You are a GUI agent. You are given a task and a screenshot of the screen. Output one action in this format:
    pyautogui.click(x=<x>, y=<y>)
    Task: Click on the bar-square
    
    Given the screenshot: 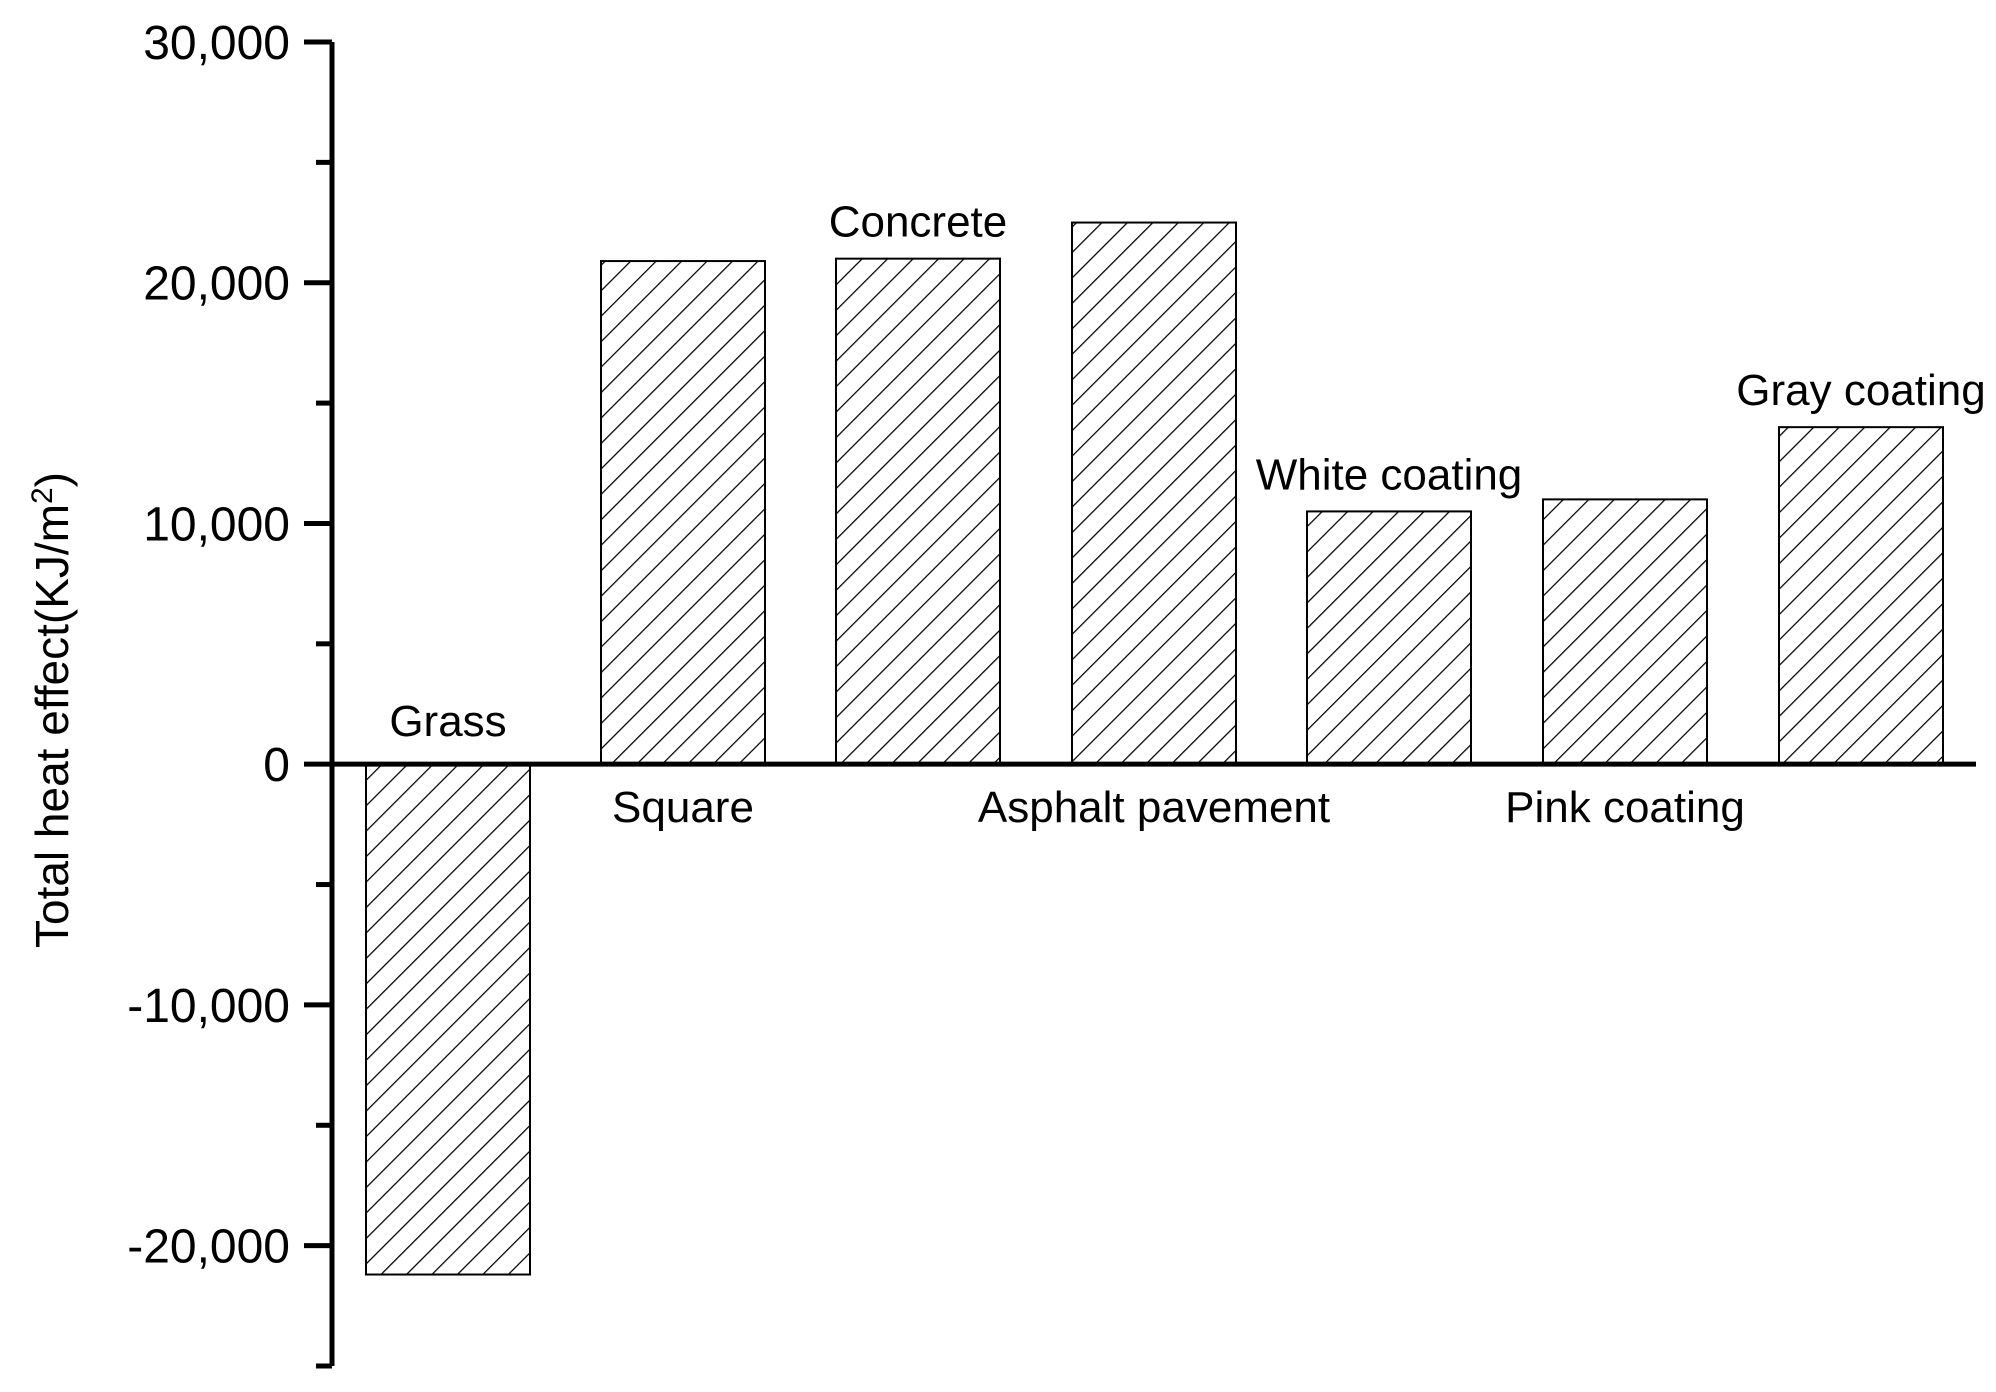 What is the action you would take?
    pyautogui.click(x=683, y=513)
    